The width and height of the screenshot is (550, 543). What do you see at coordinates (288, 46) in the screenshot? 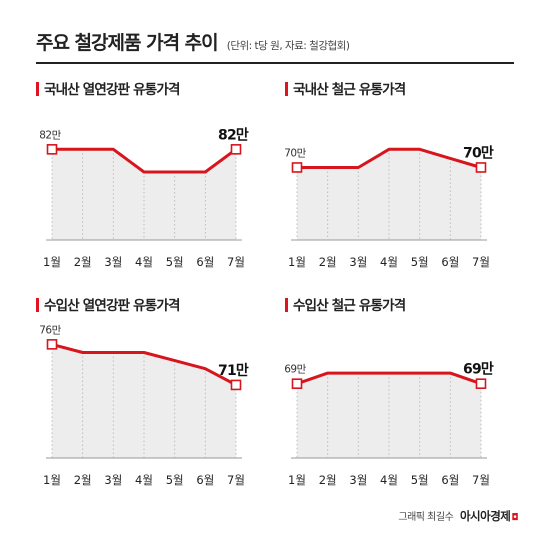
I see `unit-source-note: (단위: t당 원, 자료: 철강협회)` at bounding box center [288, 46].